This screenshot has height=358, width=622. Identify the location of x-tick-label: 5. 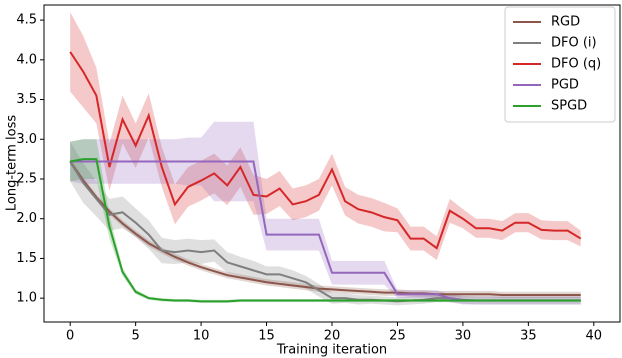
(135, 336).